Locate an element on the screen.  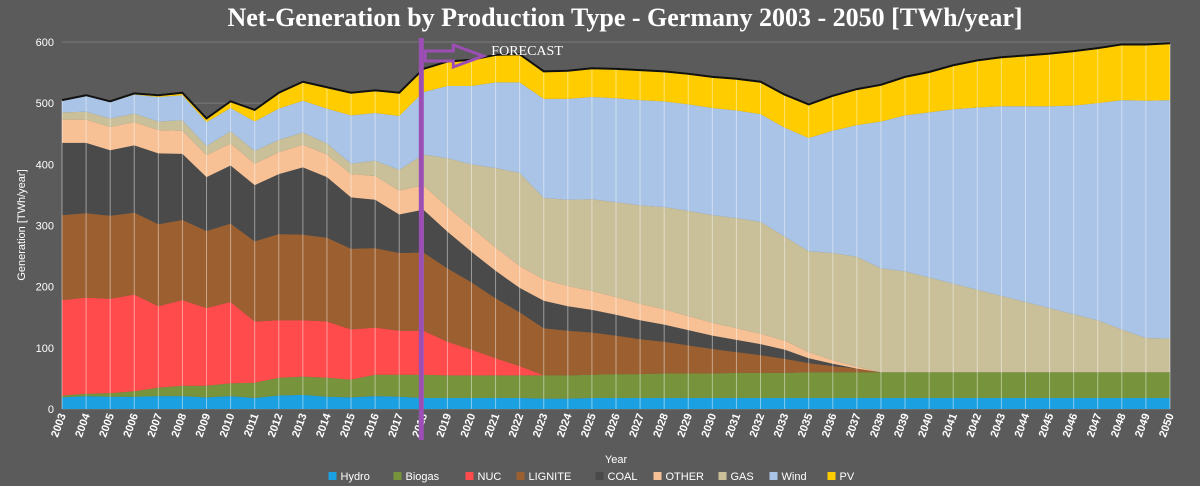
legend-item-gas: GAS is located at coordinates (736, 477).